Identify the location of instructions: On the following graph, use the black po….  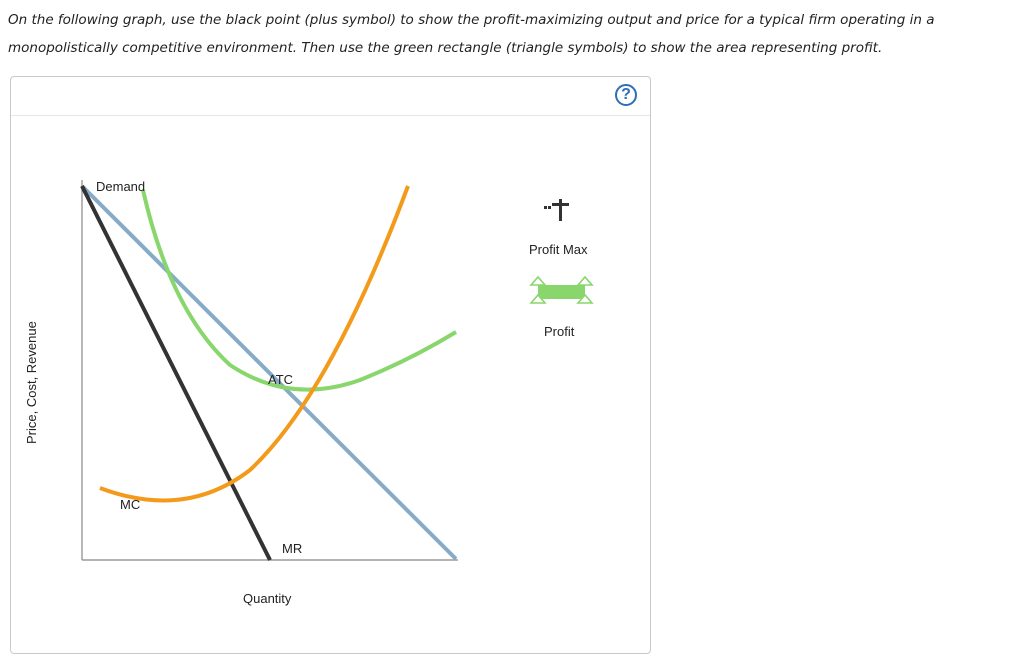
(471, 34).